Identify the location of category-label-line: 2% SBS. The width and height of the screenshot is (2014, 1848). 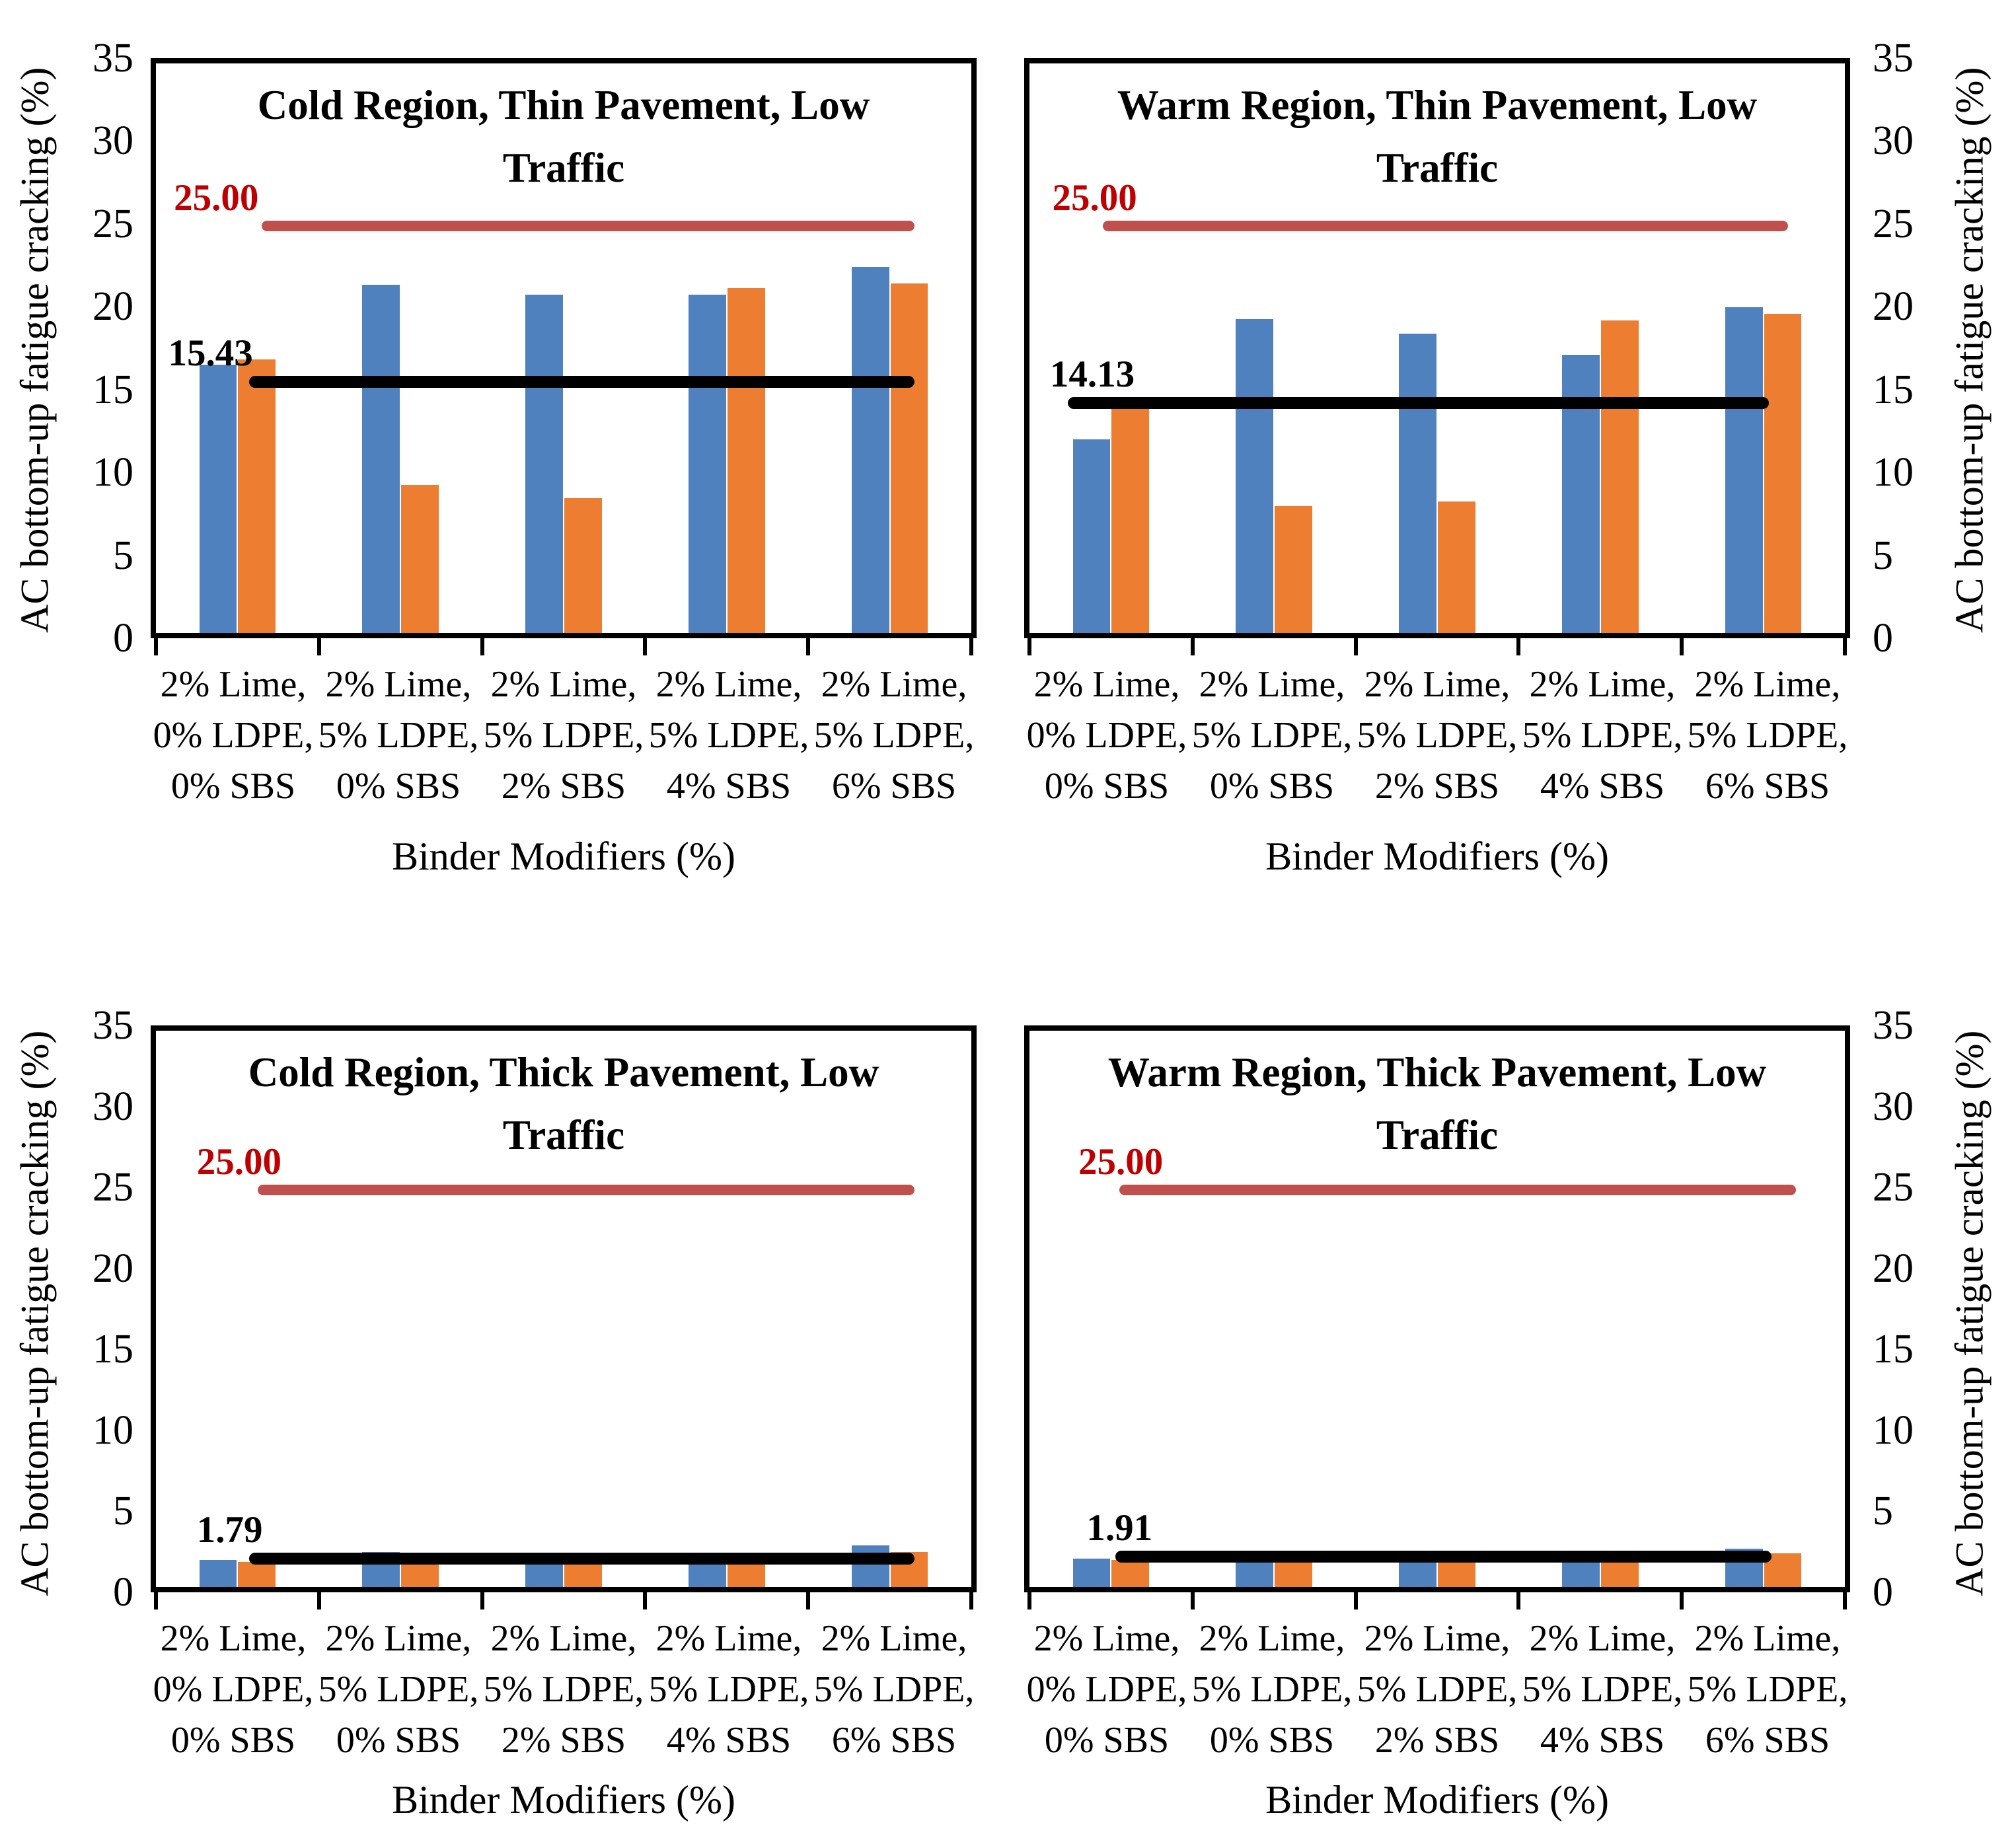
(1437, 787).